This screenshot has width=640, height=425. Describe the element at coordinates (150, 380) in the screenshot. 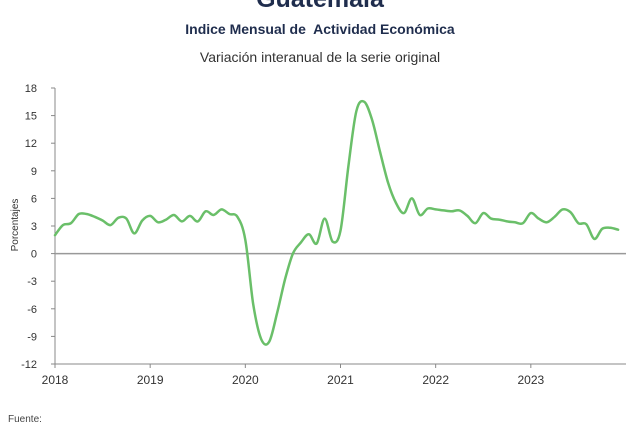

I see `x-tick-label: 2019` at that location.